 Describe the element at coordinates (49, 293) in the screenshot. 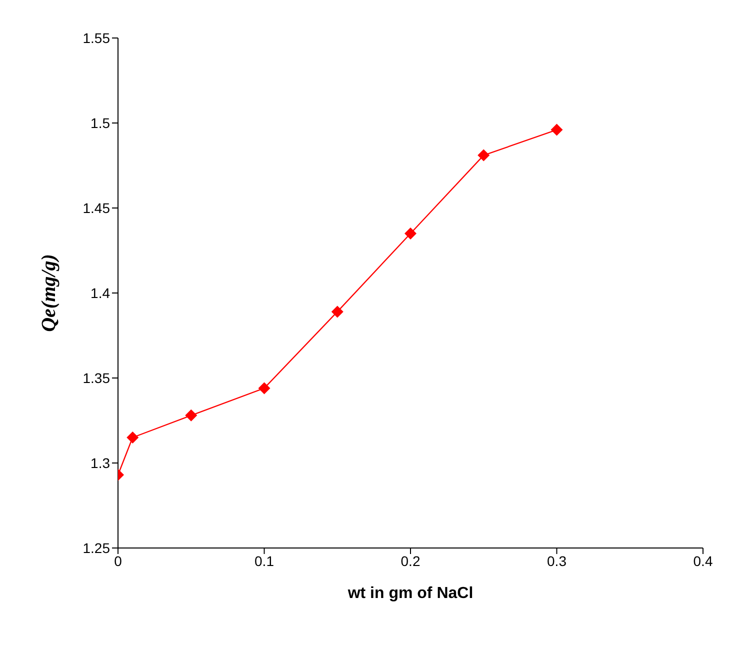

I see `y-axis-title: Qe(mg/g)` at that location.